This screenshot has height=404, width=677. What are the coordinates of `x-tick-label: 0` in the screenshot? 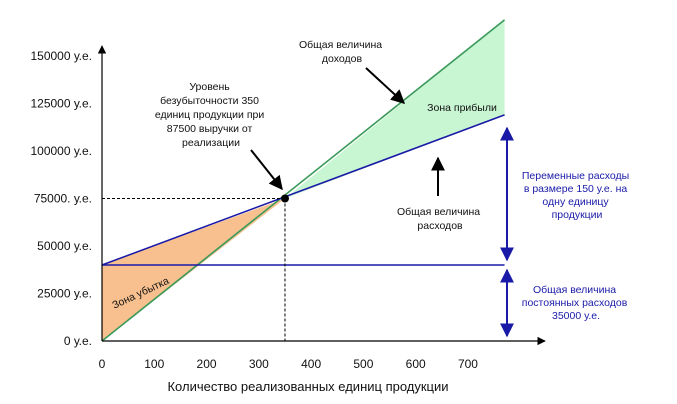 It's located at (102, 364).